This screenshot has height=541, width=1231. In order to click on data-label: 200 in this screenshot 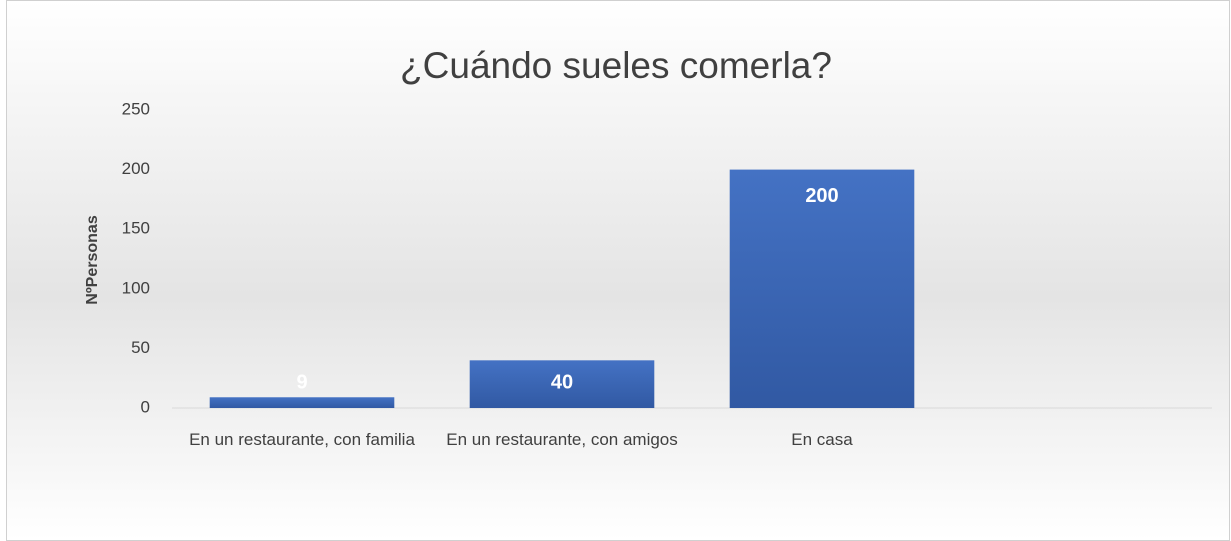, I will do `click(821, 196)`.